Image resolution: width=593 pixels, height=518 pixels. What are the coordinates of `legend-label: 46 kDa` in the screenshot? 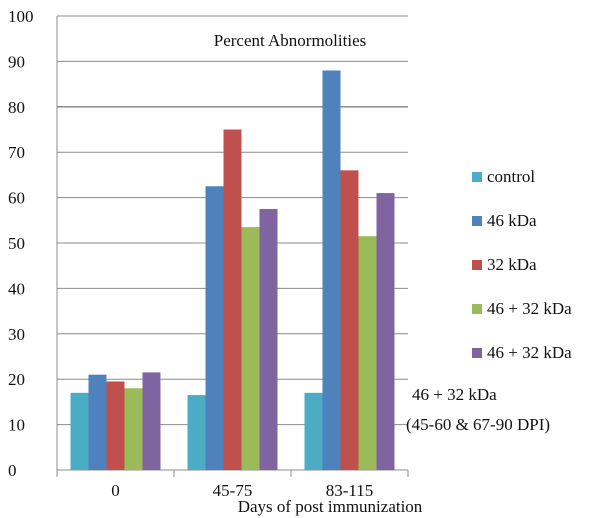 It's located at (512, 220).